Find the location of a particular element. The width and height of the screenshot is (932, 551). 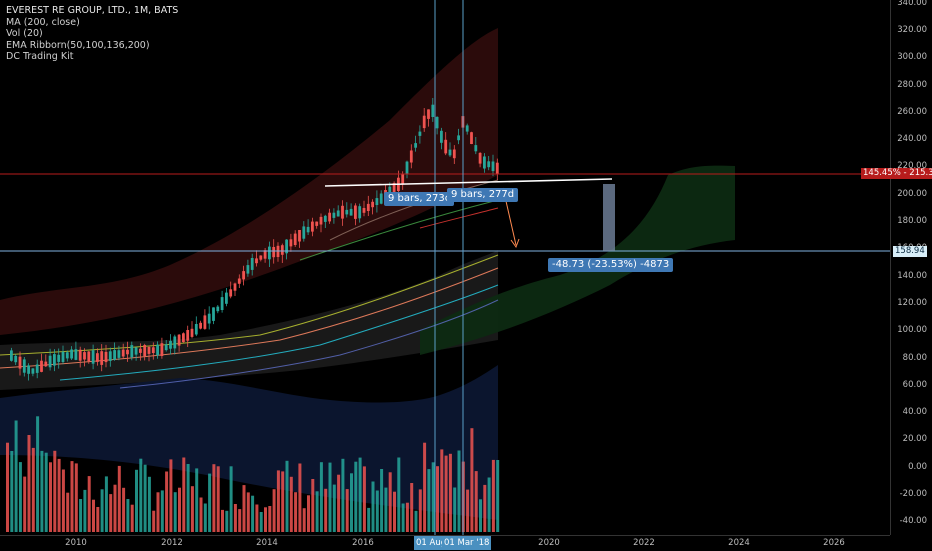

time-tick: 2016 is located at coordinates (363, 543).